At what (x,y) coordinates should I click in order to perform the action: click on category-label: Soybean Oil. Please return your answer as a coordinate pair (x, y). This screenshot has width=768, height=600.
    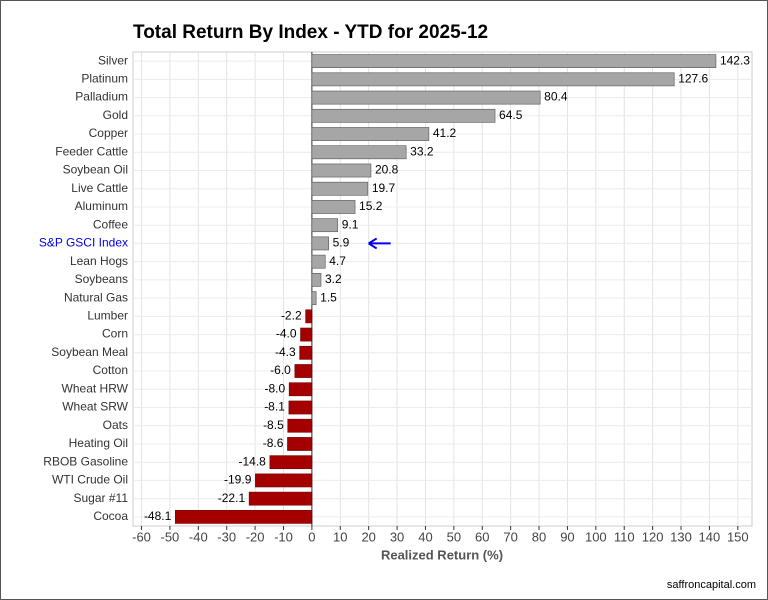
    Looking at the image, I should click on (95, 170).